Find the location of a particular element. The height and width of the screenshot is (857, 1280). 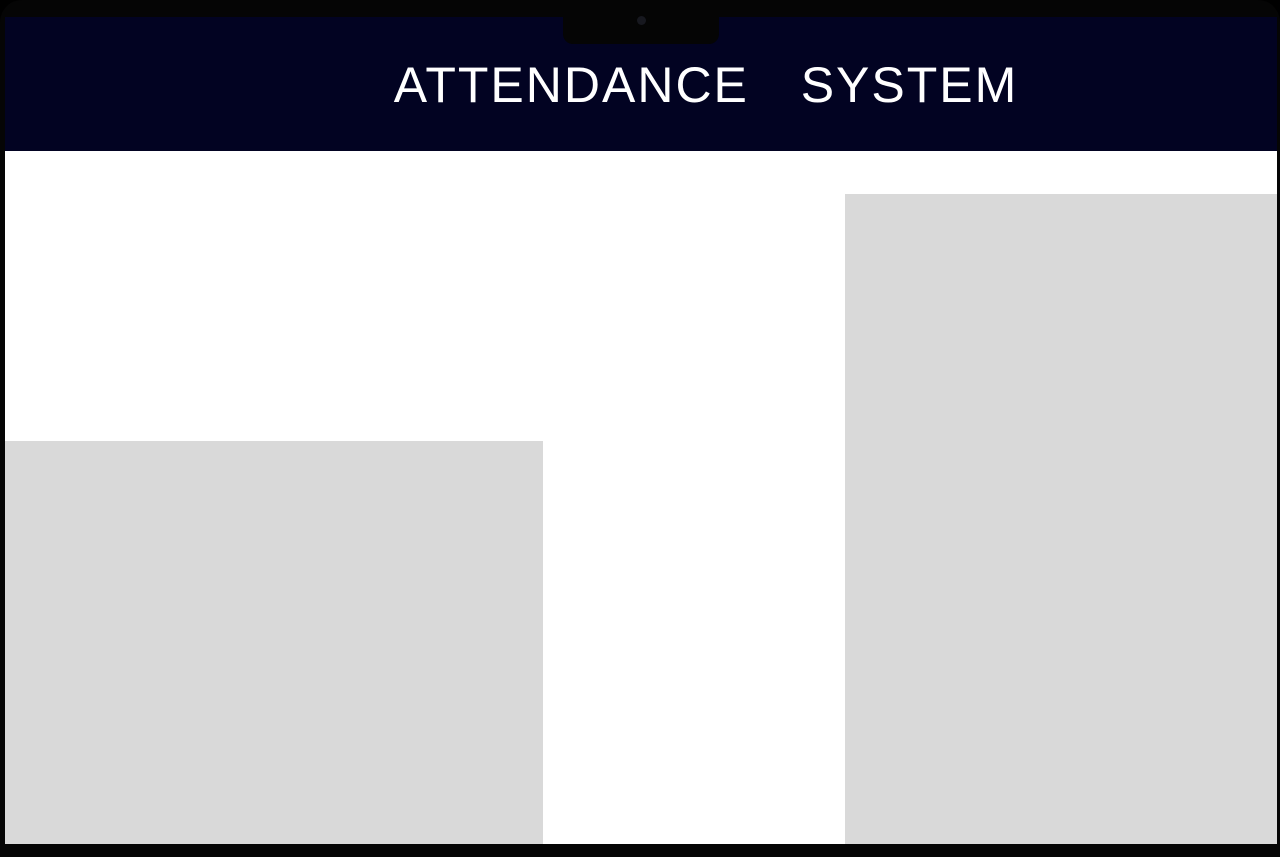

device-bottom-bezel is located at coordinates (640, 850).